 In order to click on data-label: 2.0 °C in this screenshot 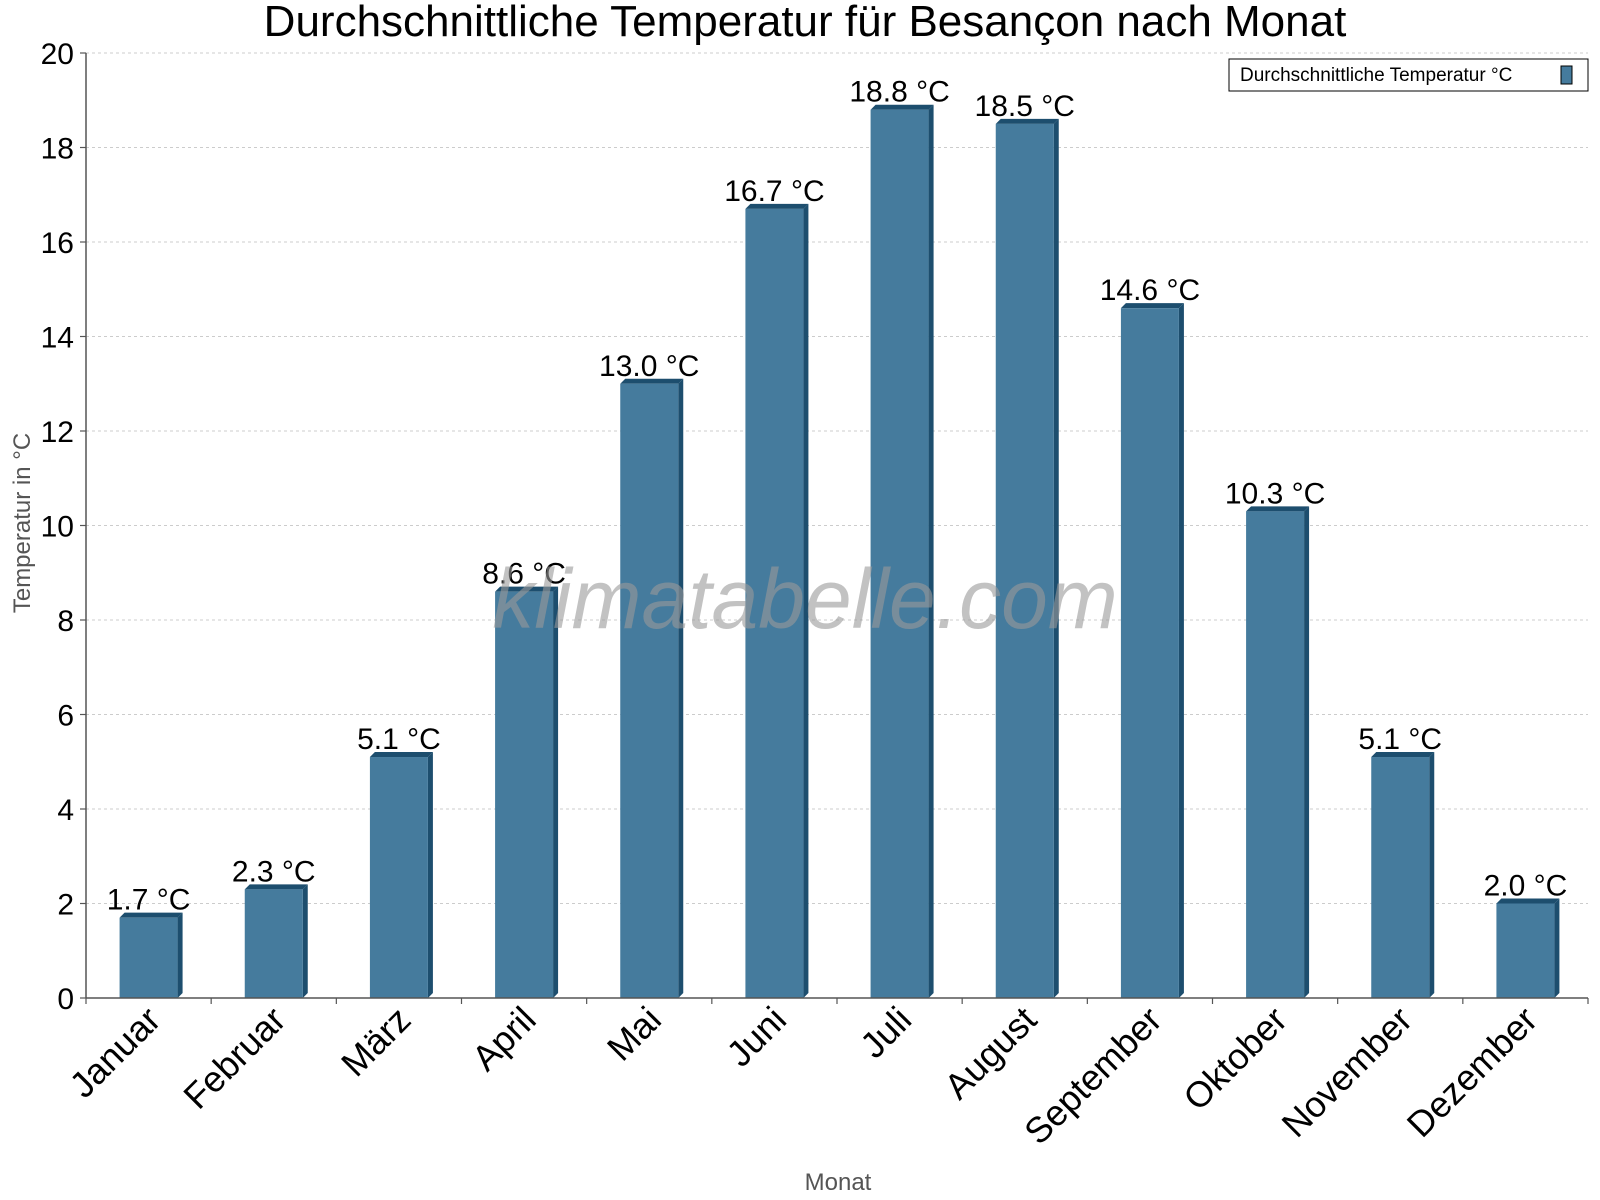, I will do `click(1526, 886)`.